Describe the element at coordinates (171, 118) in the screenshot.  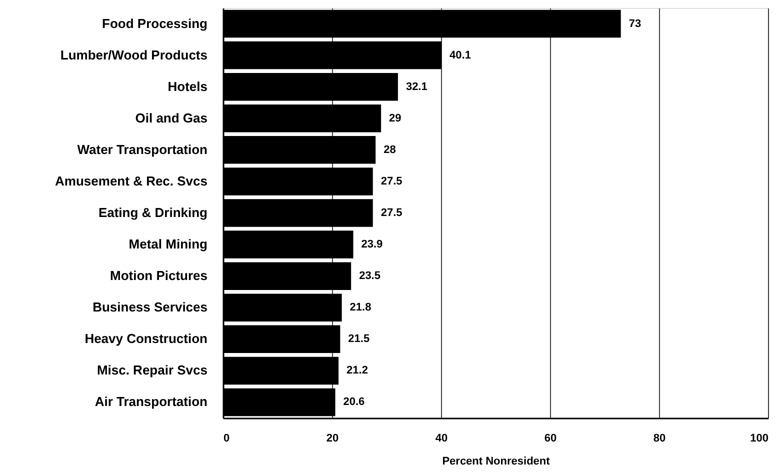
I see `y-tick-label: Oil and Gas` at that location.